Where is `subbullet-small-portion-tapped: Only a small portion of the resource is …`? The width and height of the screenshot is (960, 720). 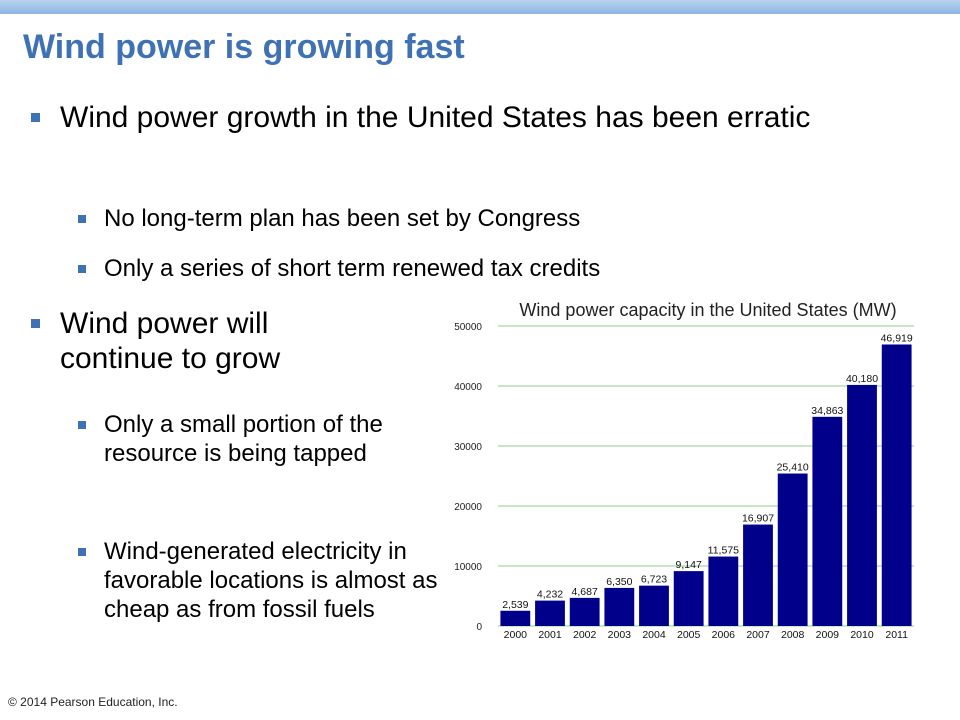 subbullet-small-portion-tapped: Only a small portion of the resource is … is located at coordinates (250, 440).